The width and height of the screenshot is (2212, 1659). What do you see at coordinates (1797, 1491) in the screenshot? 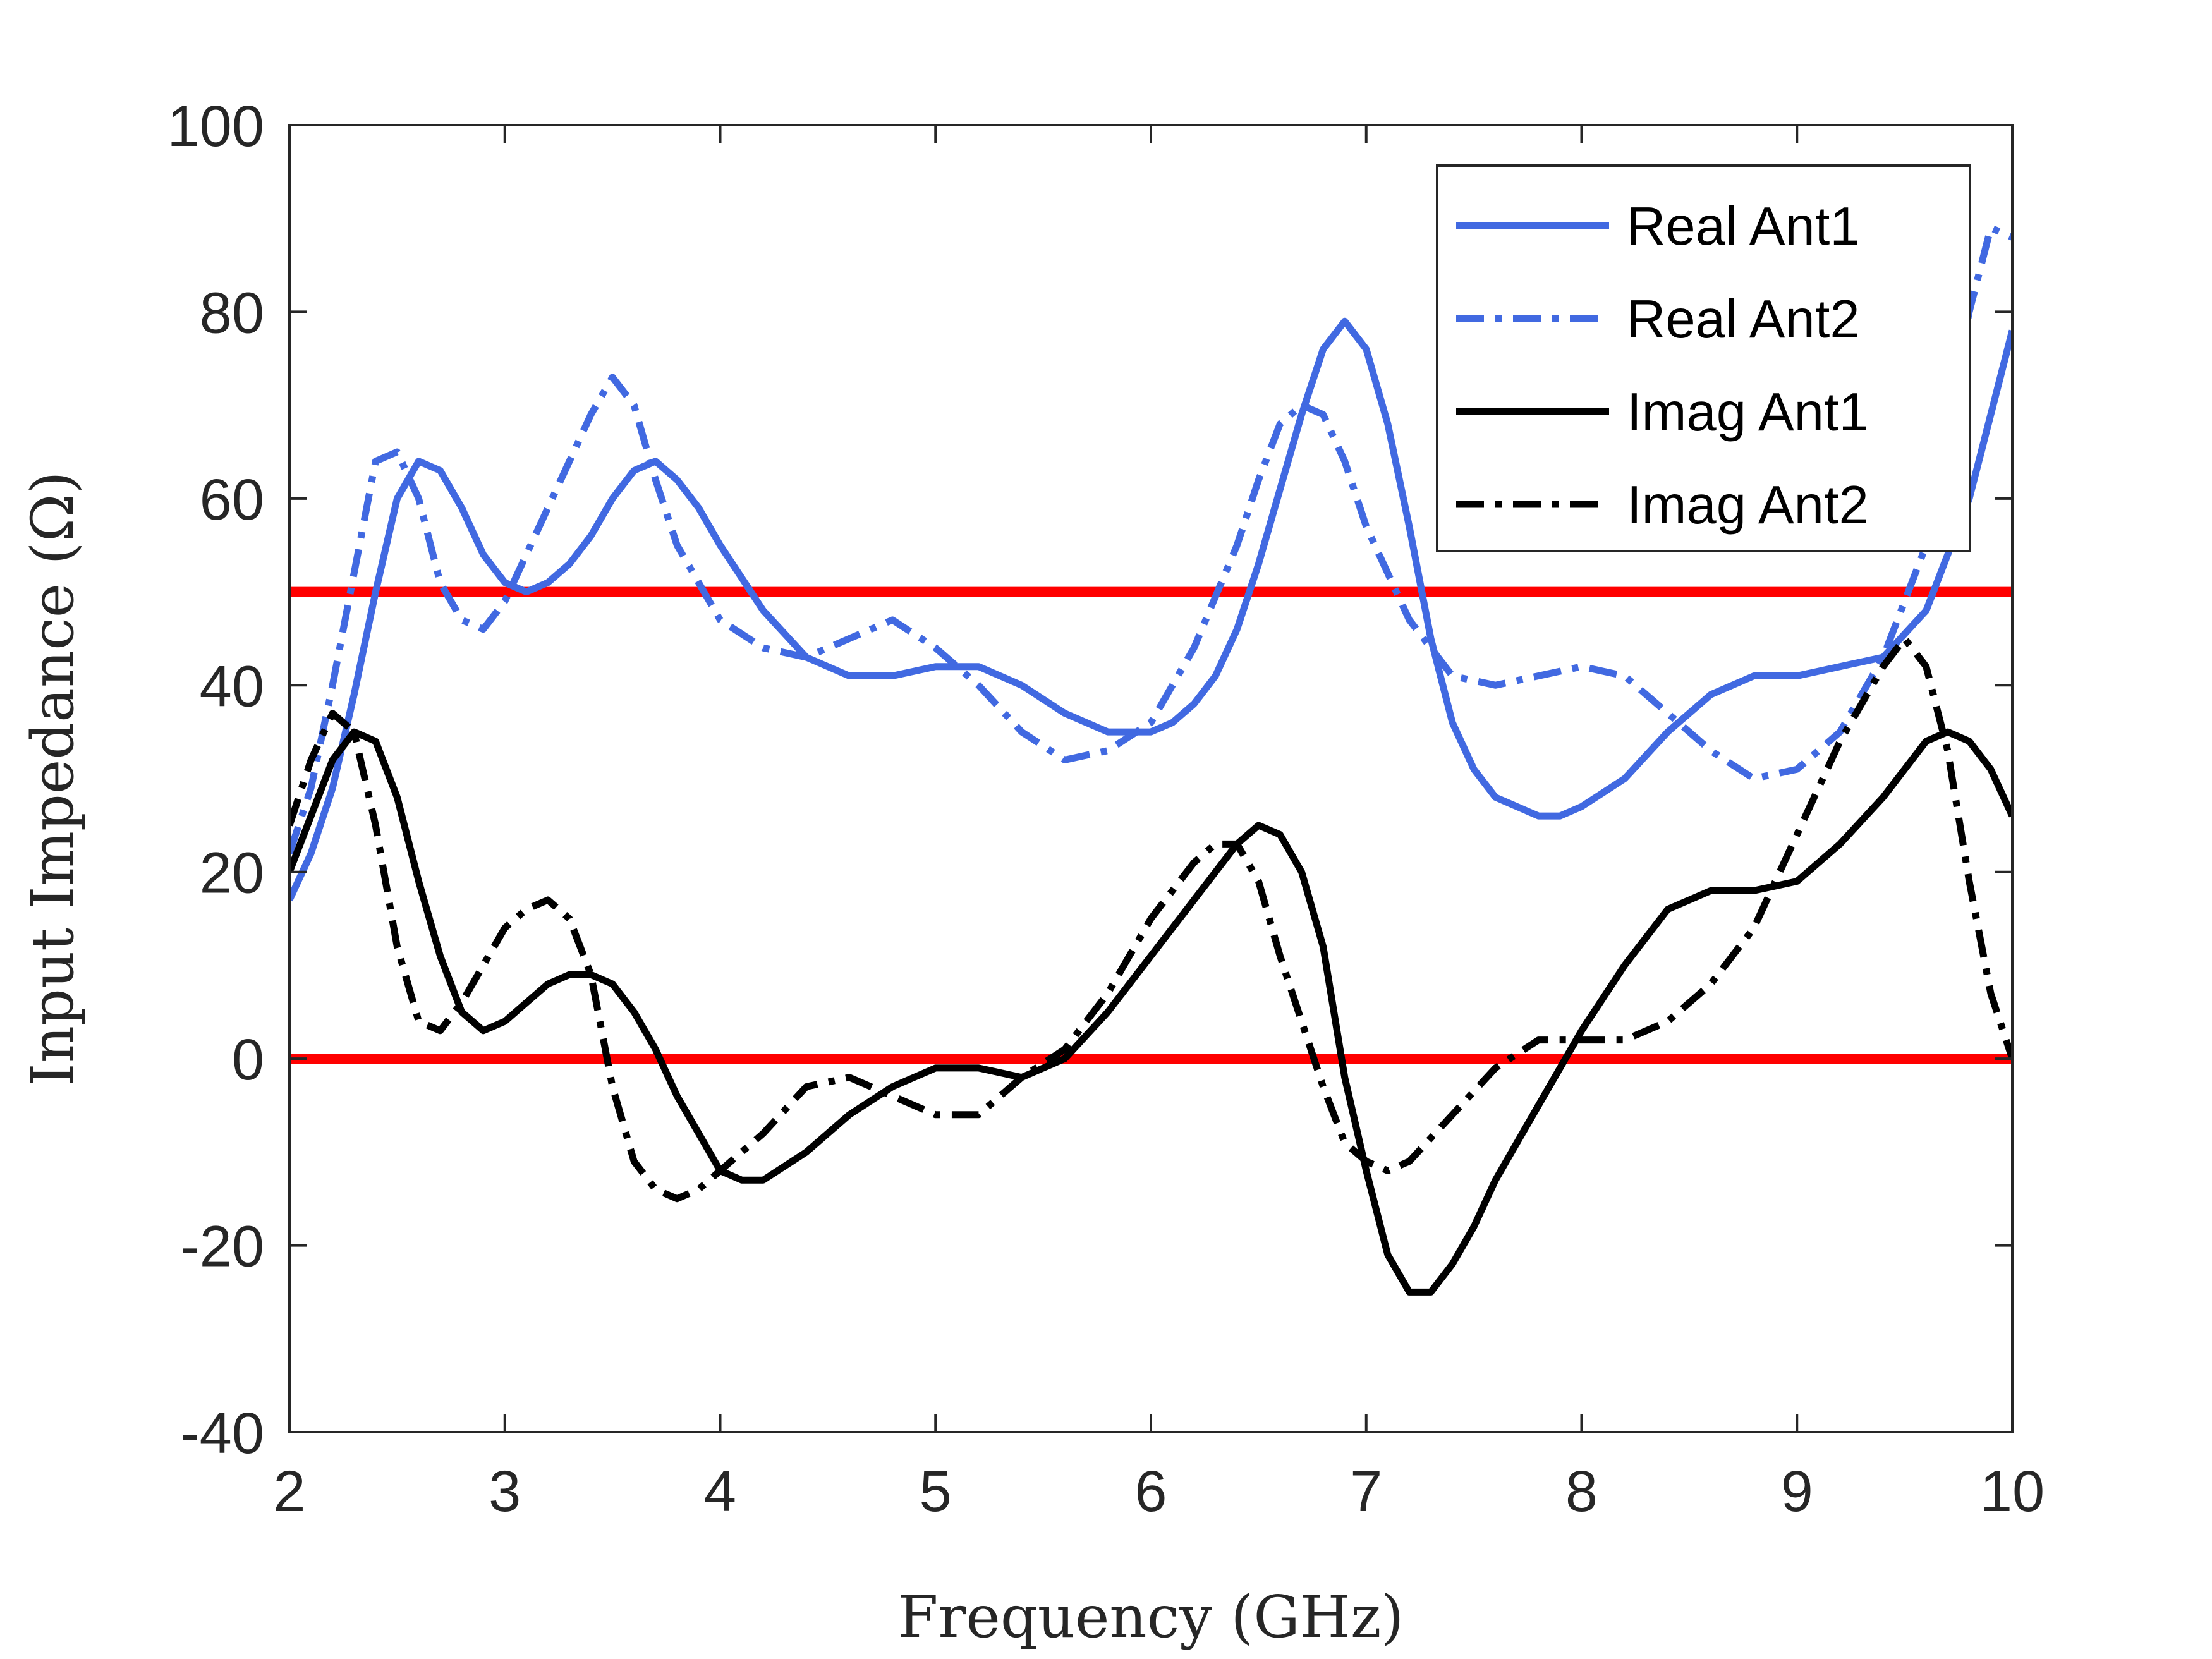
I see `x-tick-label: 9` at bounding box center [1797, 1491].